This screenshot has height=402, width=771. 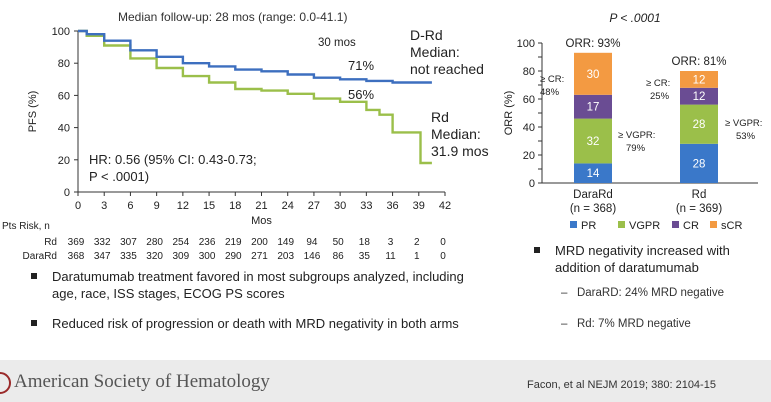 I want to click on ash-logo-icon, so click(x=5, y=383).